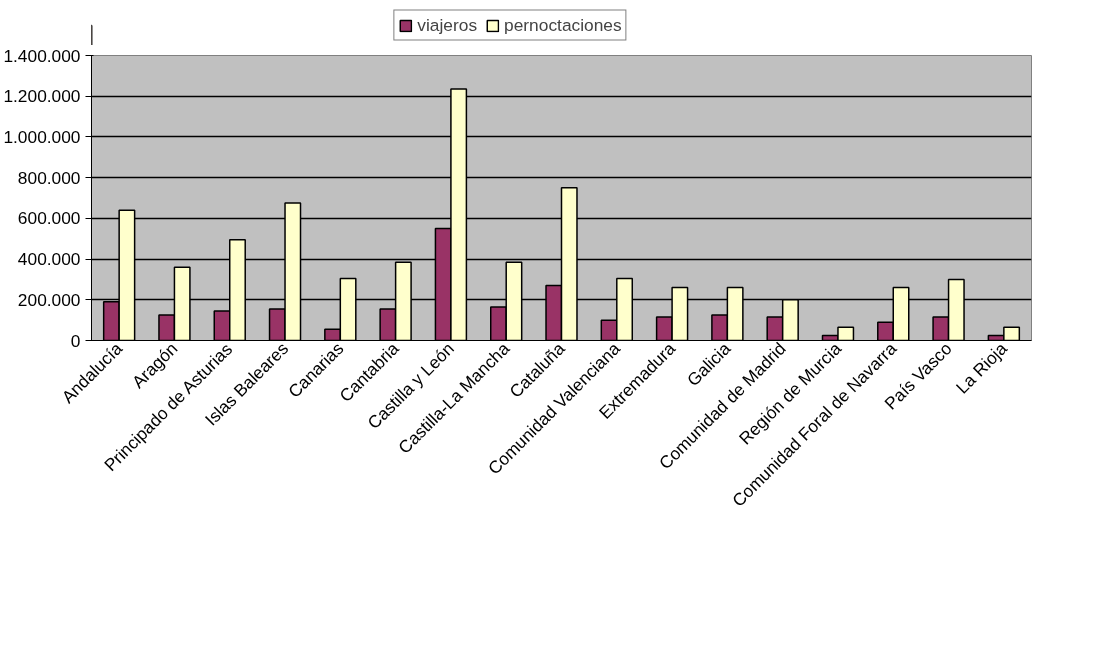  Describe the element at coordinates (49, 299) in the screenshot. I see `y-tick-label: 200.000` at that location.